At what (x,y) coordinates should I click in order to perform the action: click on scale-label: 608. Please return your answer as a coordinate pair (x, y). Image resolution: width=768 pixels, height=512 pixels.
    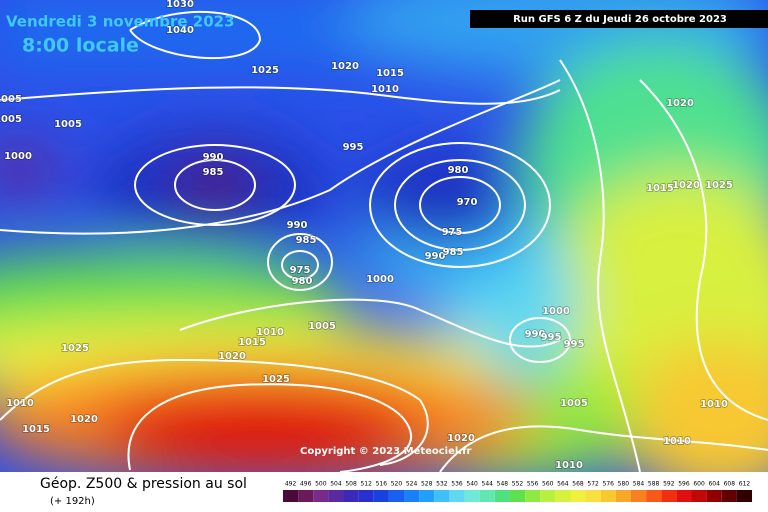
    Looking at the image, I should click on (730, 484).